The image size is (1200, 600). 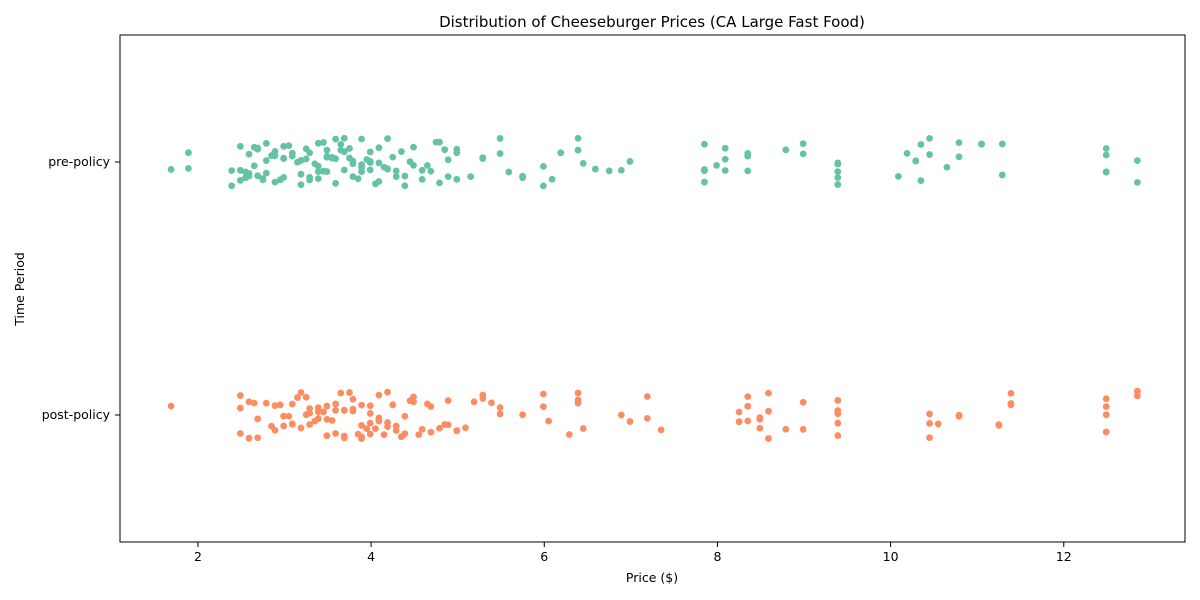 What do you see at coordinates (891, 556) in the screenshot?
I see `x-tick-label: 10` at bounding box center [891, 556].